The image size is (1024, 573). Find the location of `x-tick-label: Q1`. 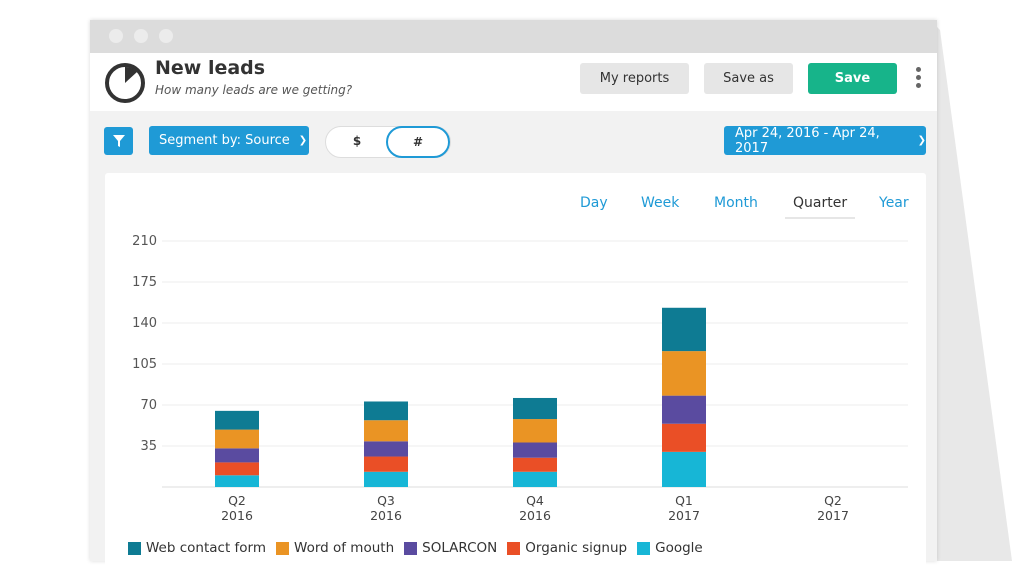

x-tick-label: Q1 is located at coordinates (684, 500).